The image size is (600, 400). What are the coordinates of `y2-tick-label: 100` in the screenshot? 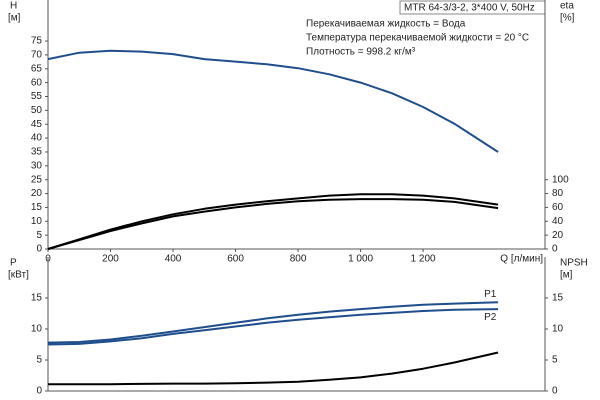 It's located at (560, 179).